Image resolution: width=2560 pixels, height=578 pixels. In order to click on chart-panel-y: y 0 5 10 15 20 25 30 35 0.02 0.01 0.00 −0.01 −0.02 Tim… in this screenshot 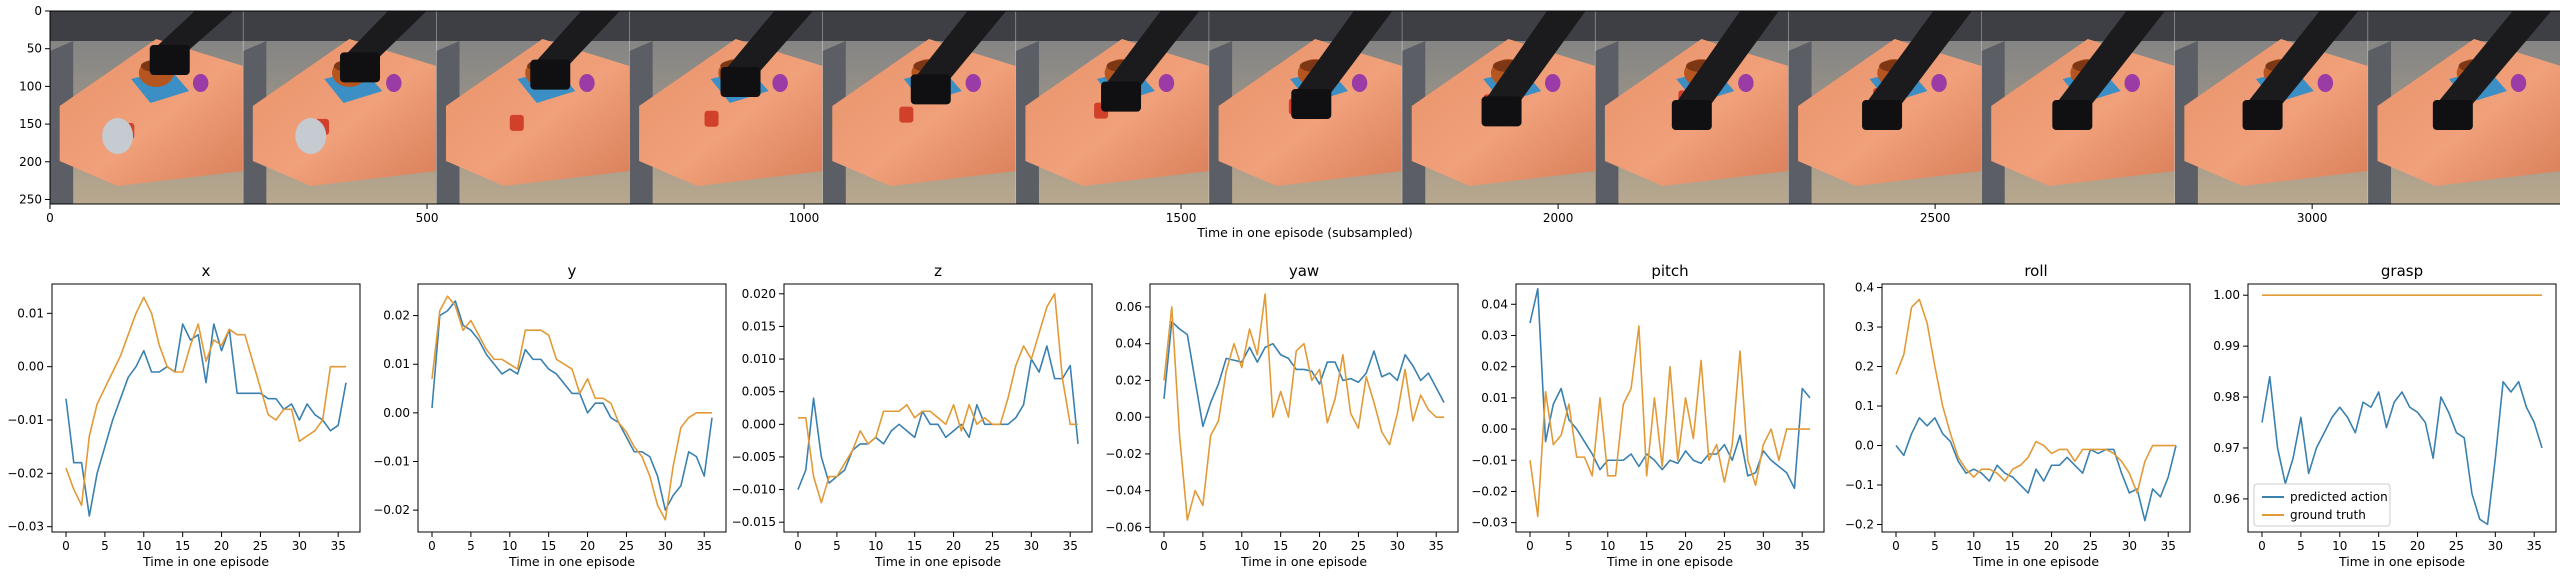, I will do `click(550, 415)`.